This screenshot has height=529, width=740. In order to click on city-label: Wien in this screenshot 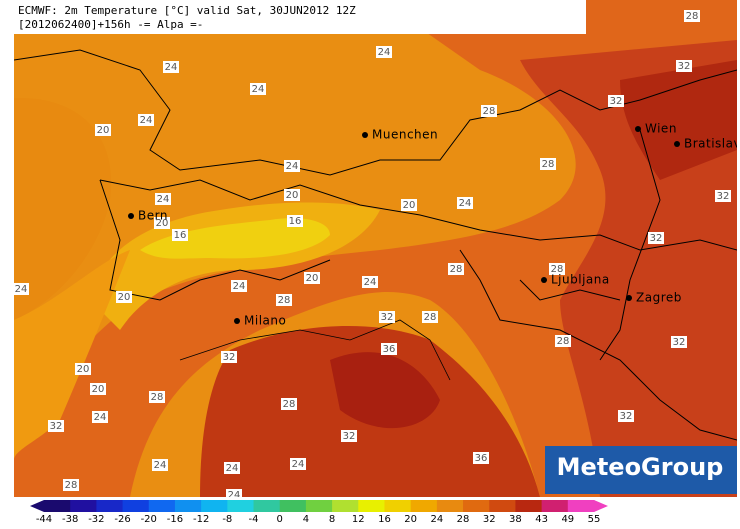, I will do `click(661, 129)`.